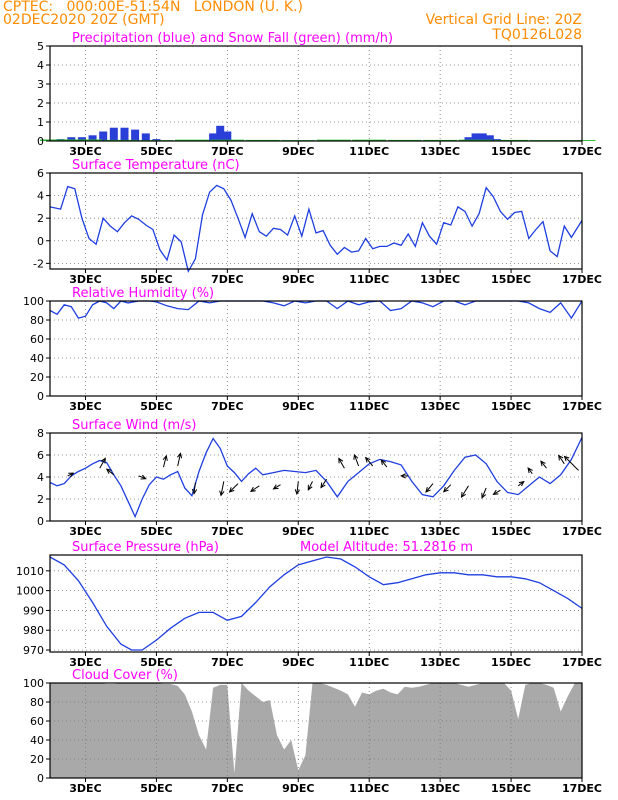 The image size is (618, 800). I want to click on panel-5-frame, so click(316, 603).